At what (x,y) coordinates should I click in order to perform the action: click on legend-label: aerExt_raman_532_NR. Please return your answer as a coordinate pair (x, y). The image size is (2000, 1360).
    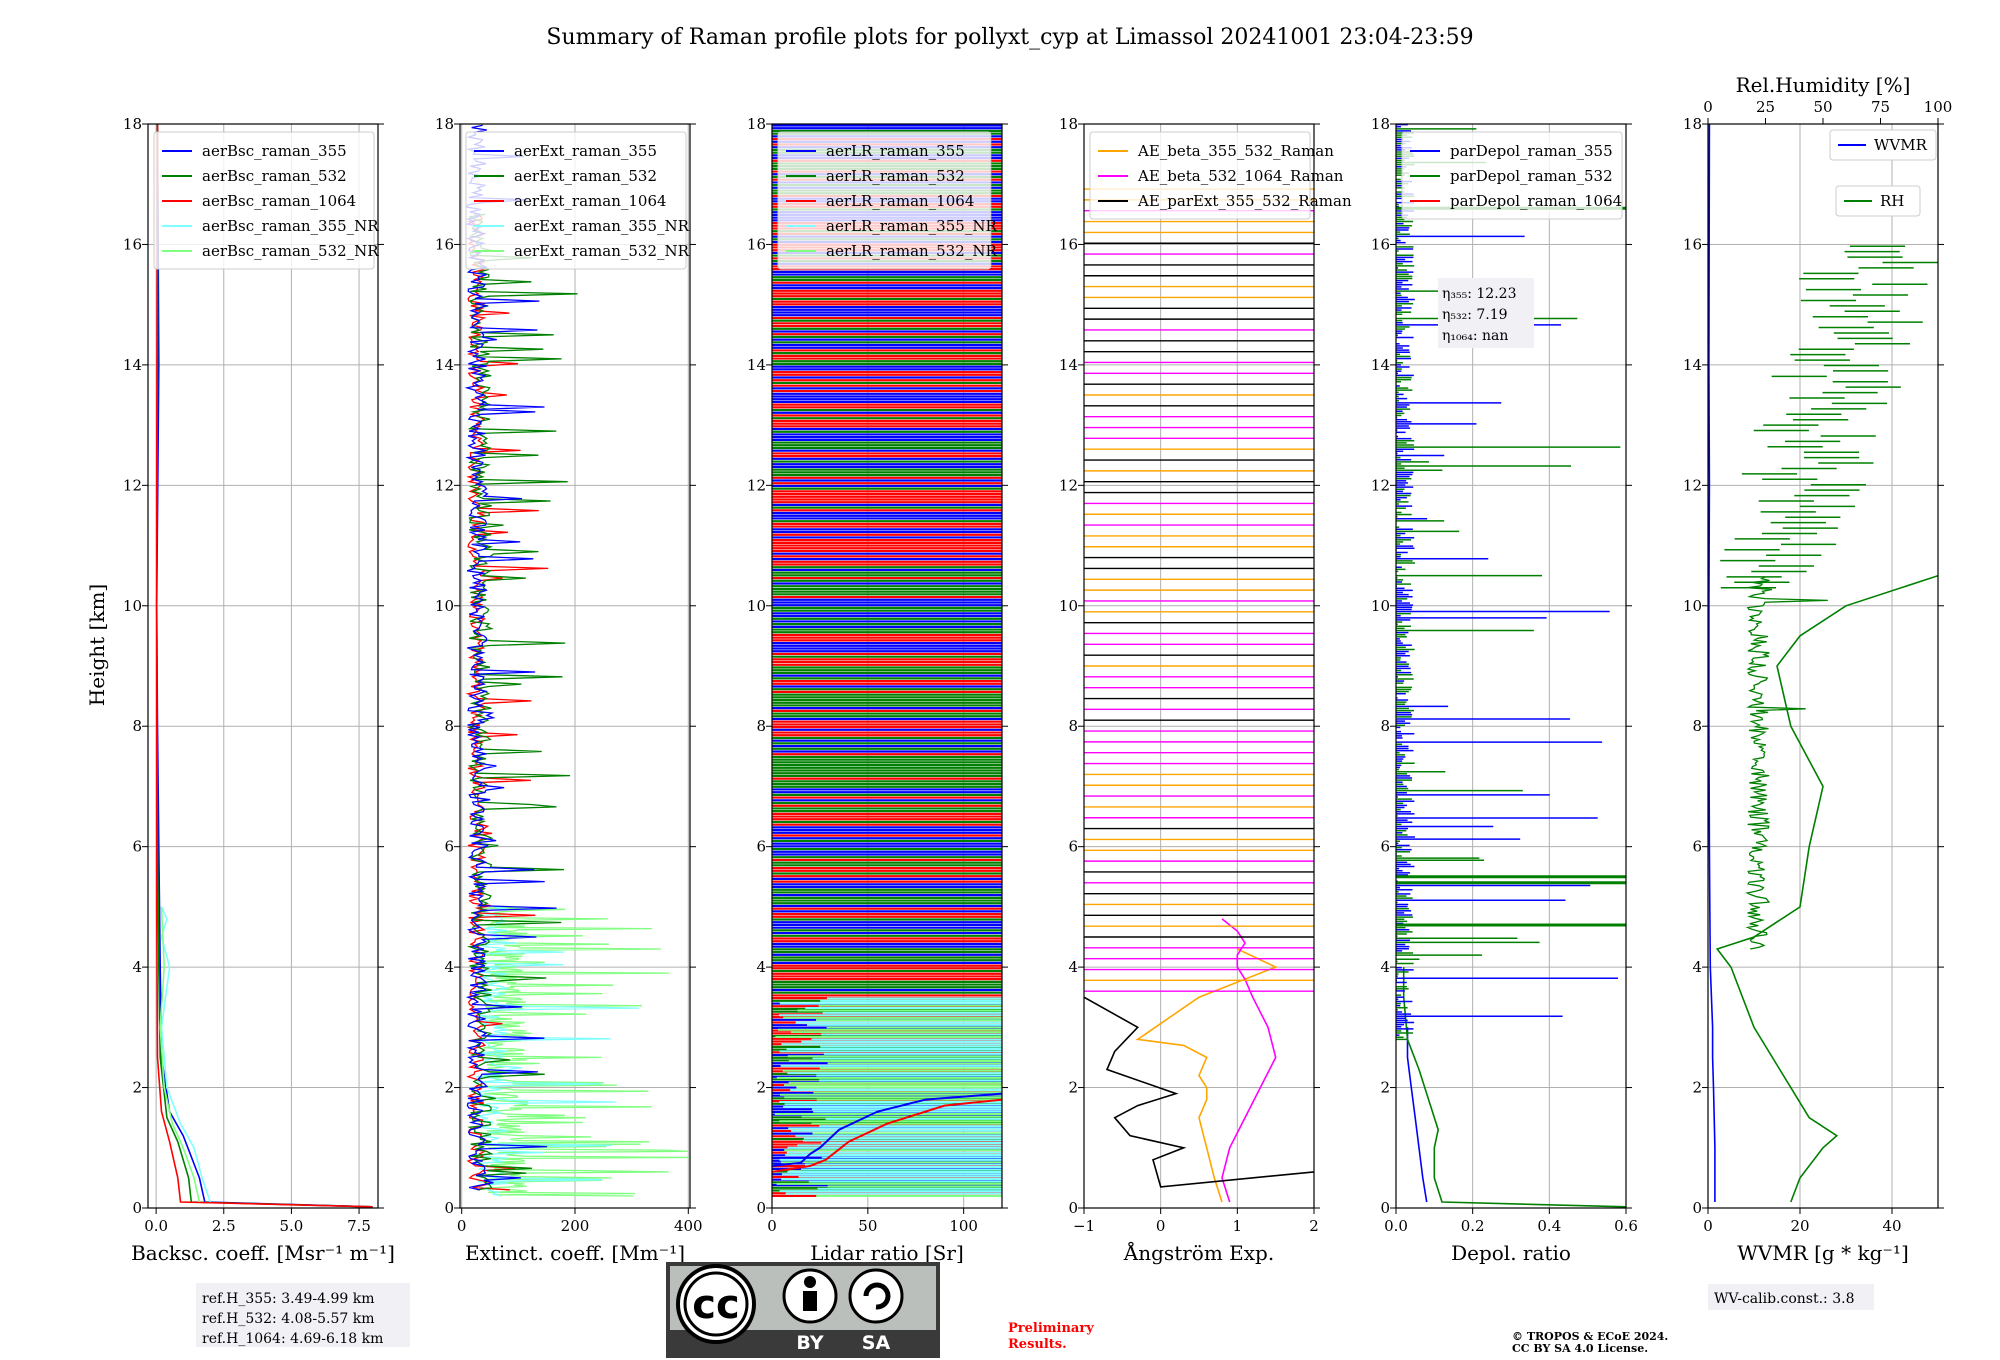
    Looking at the image, I should click on (602, 251).